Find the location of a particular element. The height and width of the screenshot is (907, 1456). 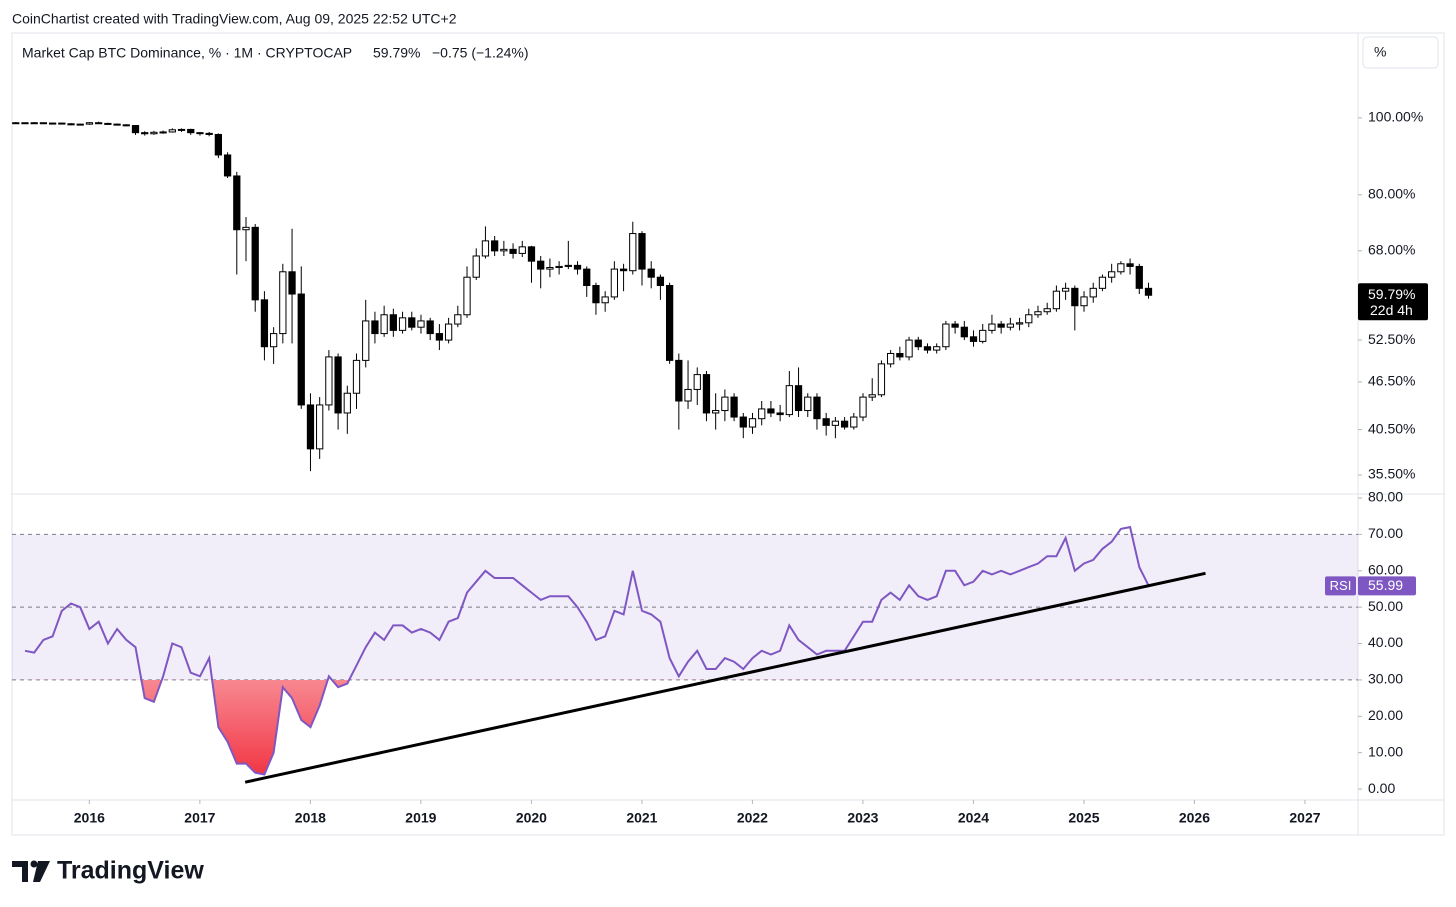

rsi-oversold-fill is located at coordinates (586, 727).